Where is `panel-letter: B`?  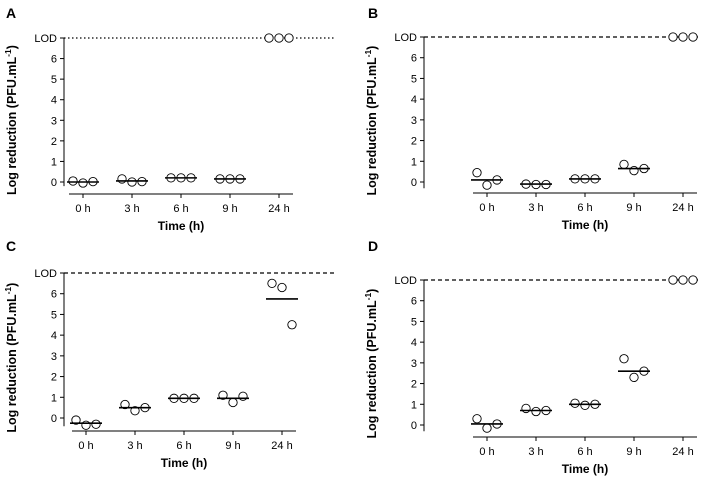 panel-letter: B is located at coordinates (373, 13).